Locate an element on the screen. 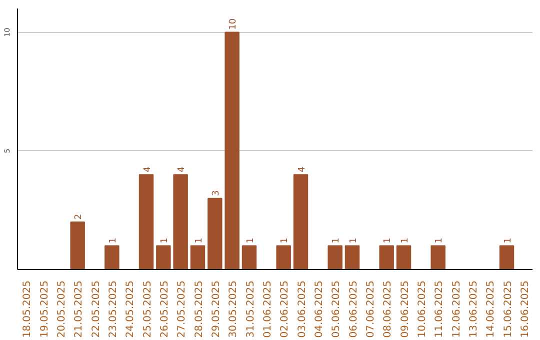  x-tick-label: 21.05.2025 is located at coordinates (79, 309).